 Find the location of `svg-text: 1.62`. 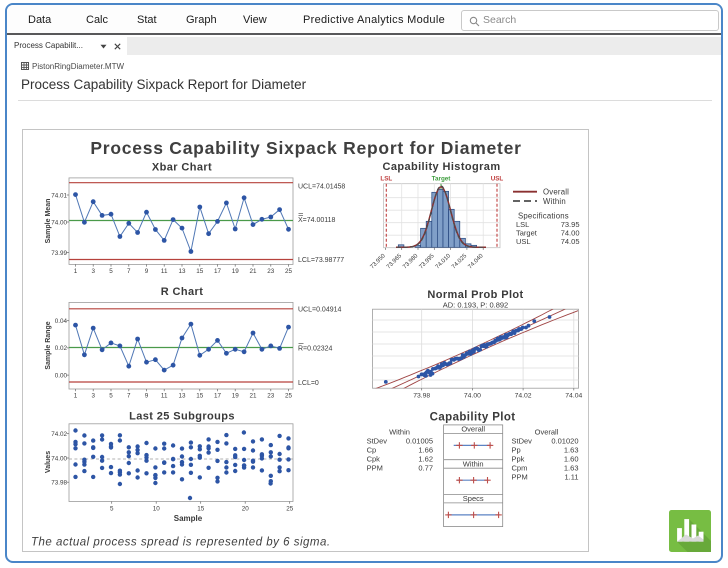

svg-text: 1.62 is located at coordinates (425, 459).